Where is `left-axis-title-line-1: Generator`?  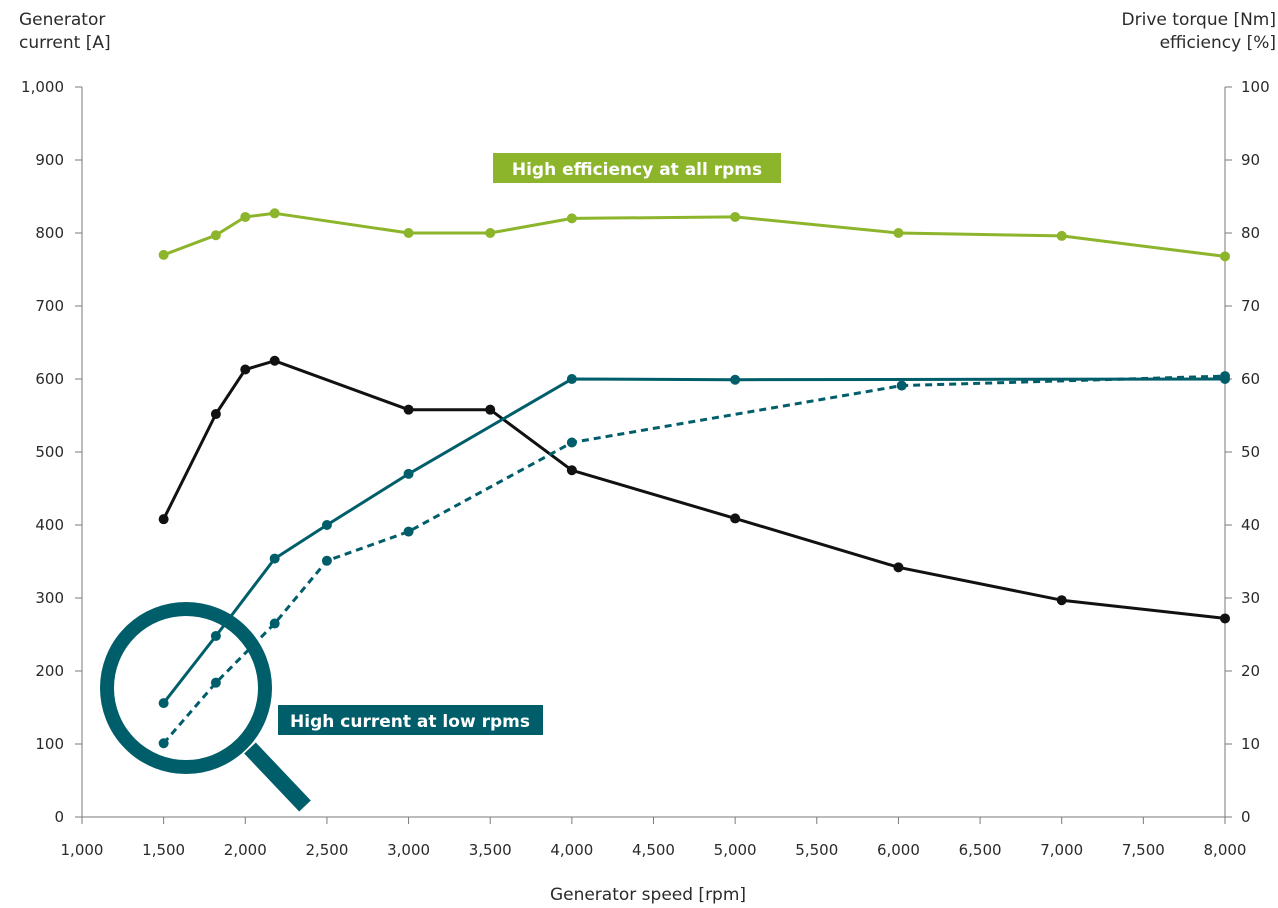
left-axis-title-line-1: Generator is located at coordinates (62, 20).